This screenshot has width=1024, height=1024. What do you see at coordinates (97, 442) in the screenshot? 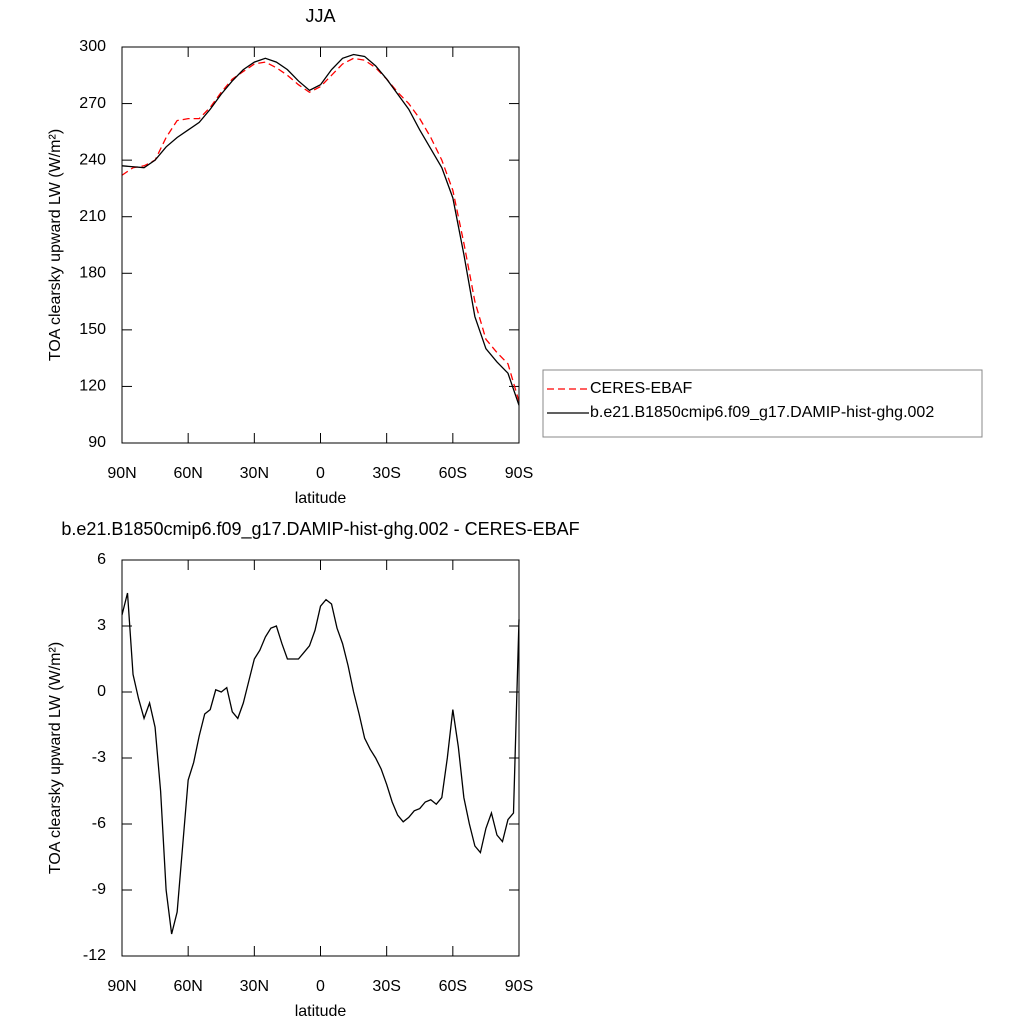
I see `y-tick-label: 90` at bounding box center [97, 442].